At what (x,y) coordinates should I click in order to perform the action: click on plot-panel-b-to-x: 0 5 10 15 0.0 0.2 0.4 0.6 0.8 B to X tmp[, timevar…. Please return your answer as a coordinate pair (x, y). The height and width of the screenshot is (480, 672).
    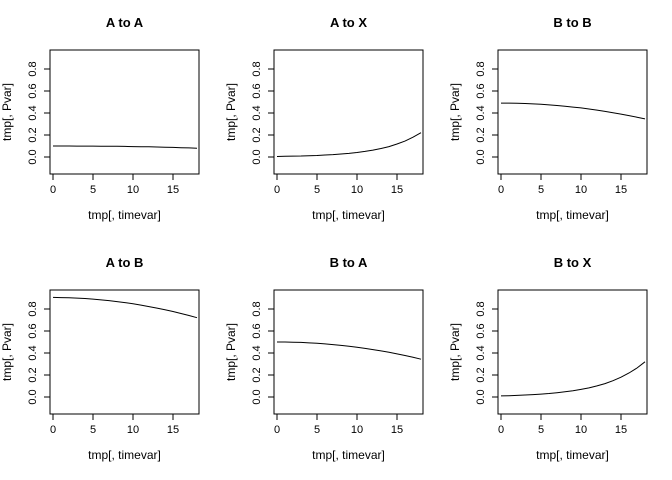
    Looking at the image, I should click on (548, 358).